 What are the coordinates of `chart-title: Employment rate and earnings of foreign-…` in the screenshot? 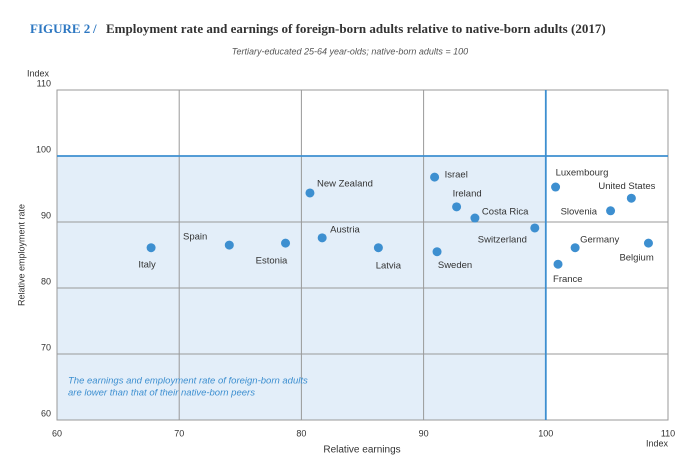 It's located at (356, 28).